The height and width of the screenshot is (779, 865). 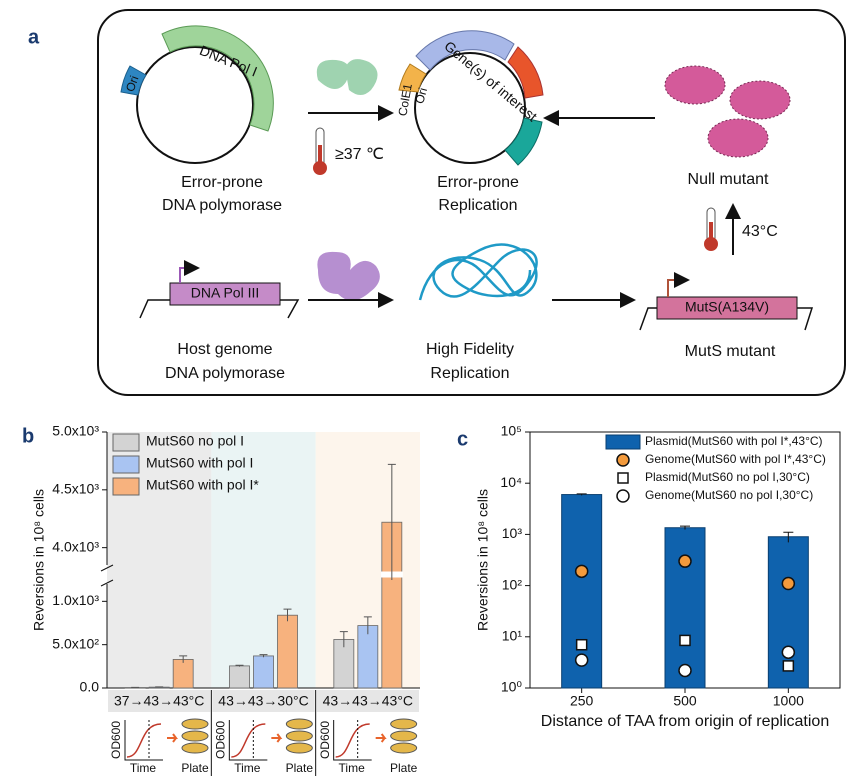 What do you see at coordinates (478, 272) in the screenshot?
I see `genome-tangle` at bounding box center [478, 272].